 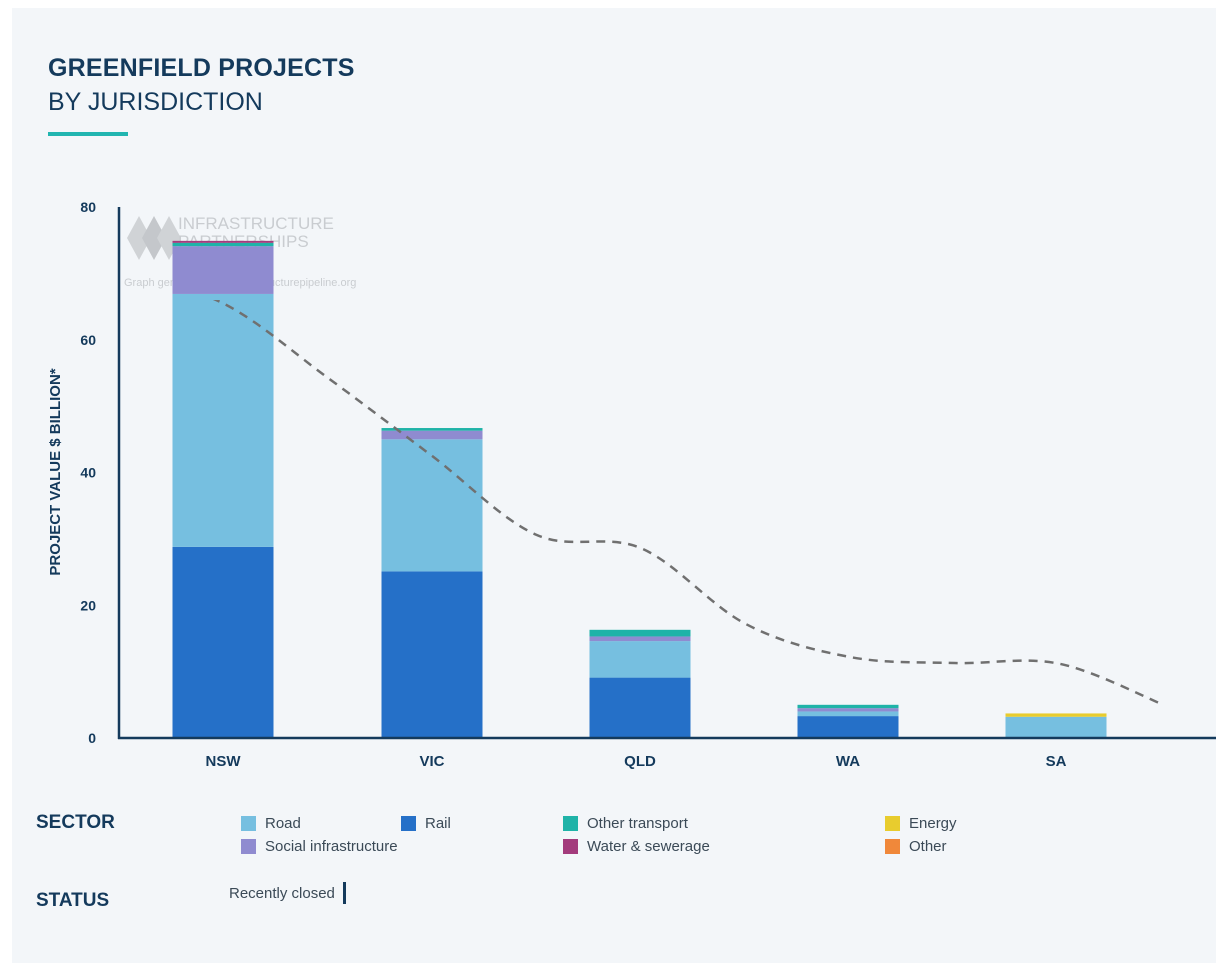 What do you see at coordinates (88, 605) in the screenshot?
I see `y-tick-label: 20` at bounding box center [88, 605].